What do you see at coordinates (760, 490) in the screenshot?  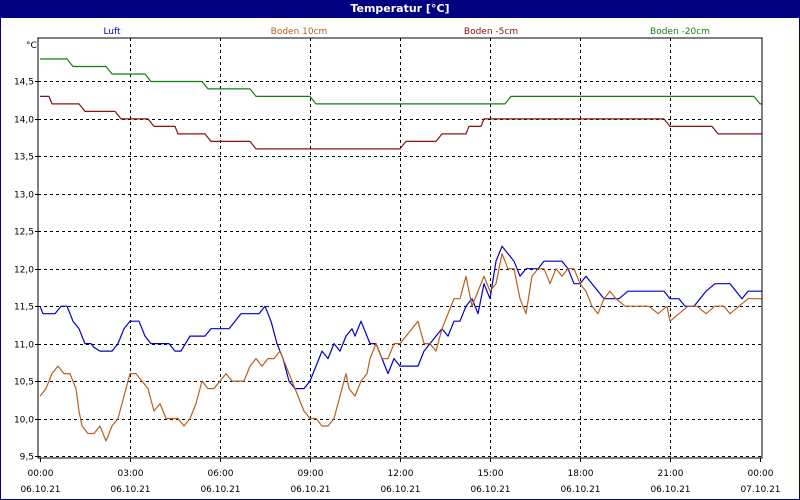 I see `x-tick-date-label: 07.10.21` at bounding box center [760, 490].